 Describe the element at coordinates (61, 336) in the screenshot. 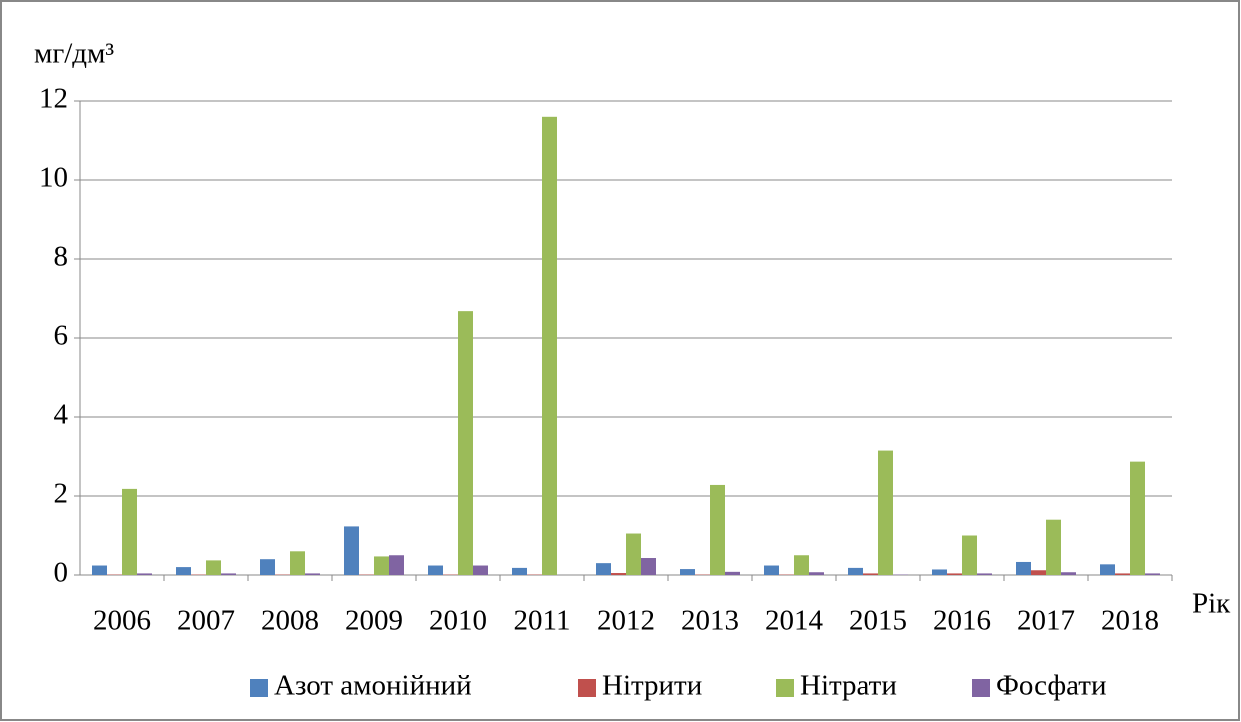

I see `y-tick-label: 6` at that location.